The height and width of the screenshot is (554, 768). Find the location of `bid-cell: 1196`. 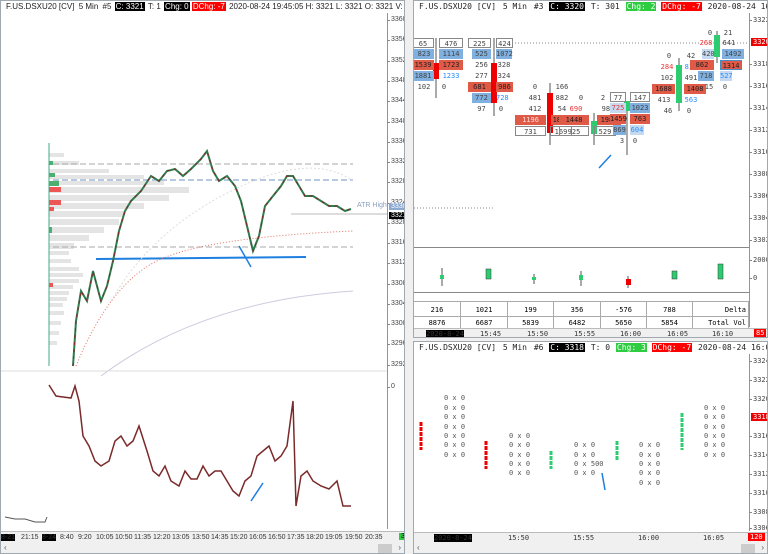

bid-cell: 1196 is located at coordinates (530, 120).